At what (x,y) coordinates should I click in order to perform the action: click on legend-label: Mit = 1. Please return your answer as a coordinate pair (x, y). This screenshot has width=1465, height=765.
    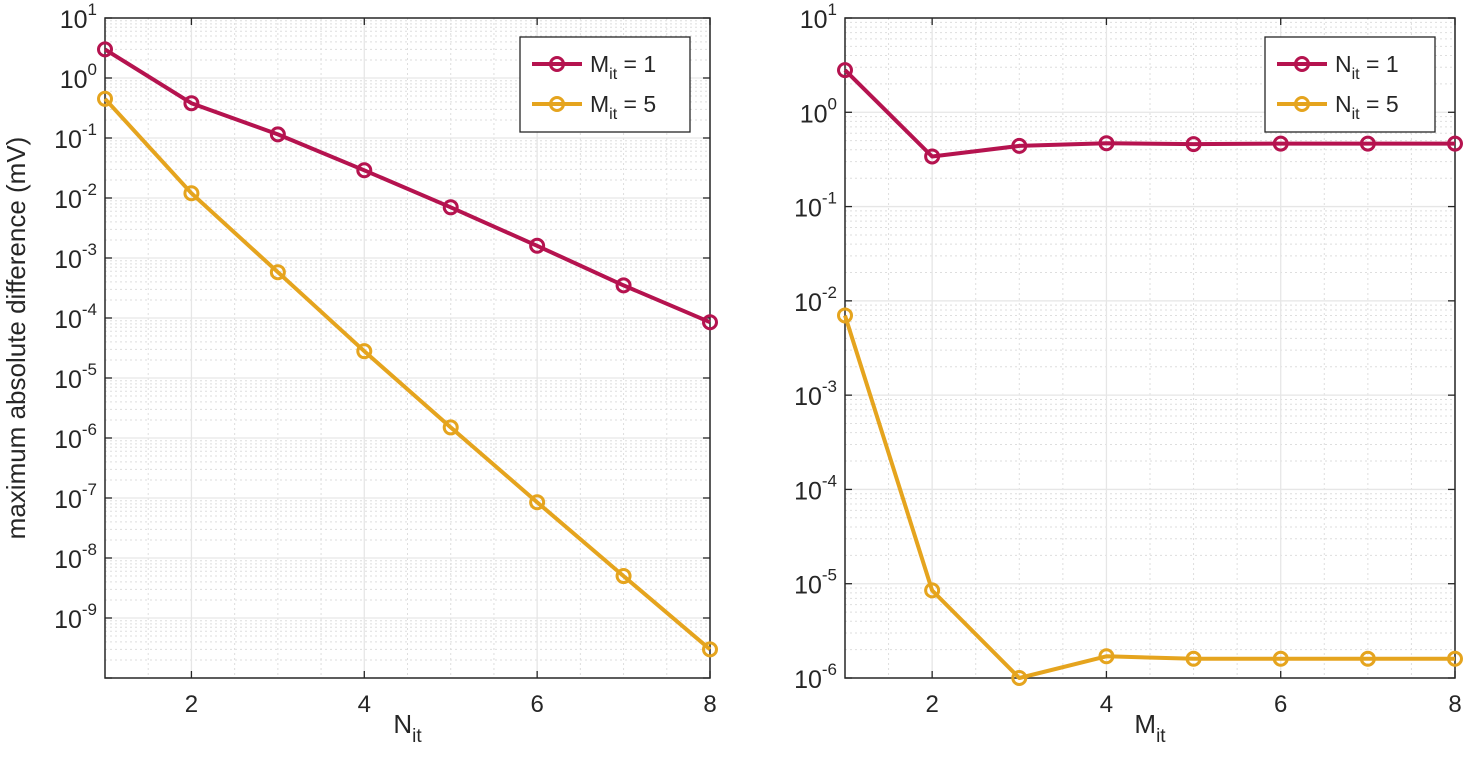
    Looking at the image, I should click on (623, 67).